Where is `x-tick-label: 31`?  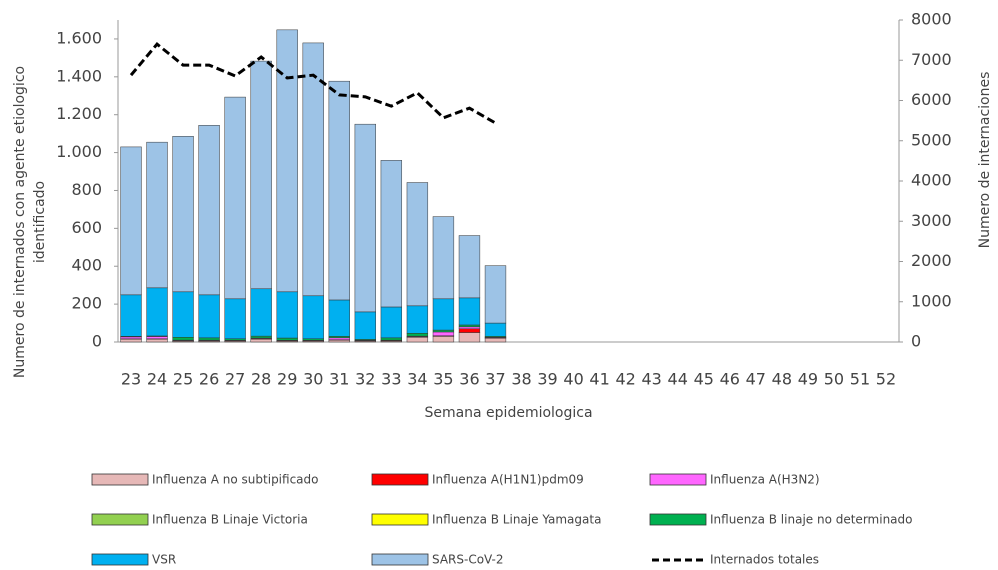
x-tick-label: 31 is located at coordinates (339, 379).